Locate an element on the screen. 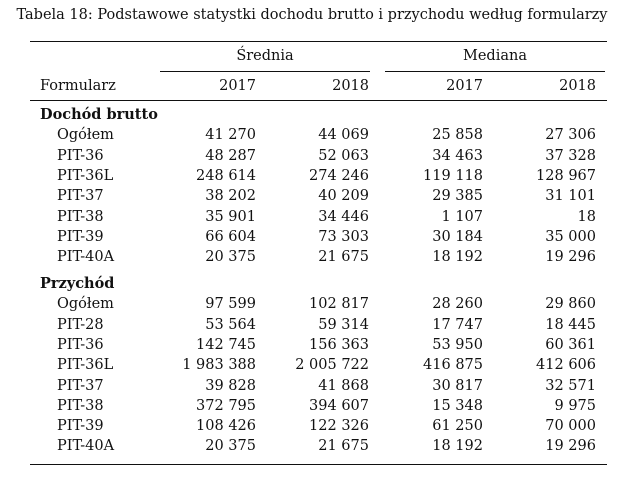  table-cell: 17 747 is located at coordinates (457, 324).